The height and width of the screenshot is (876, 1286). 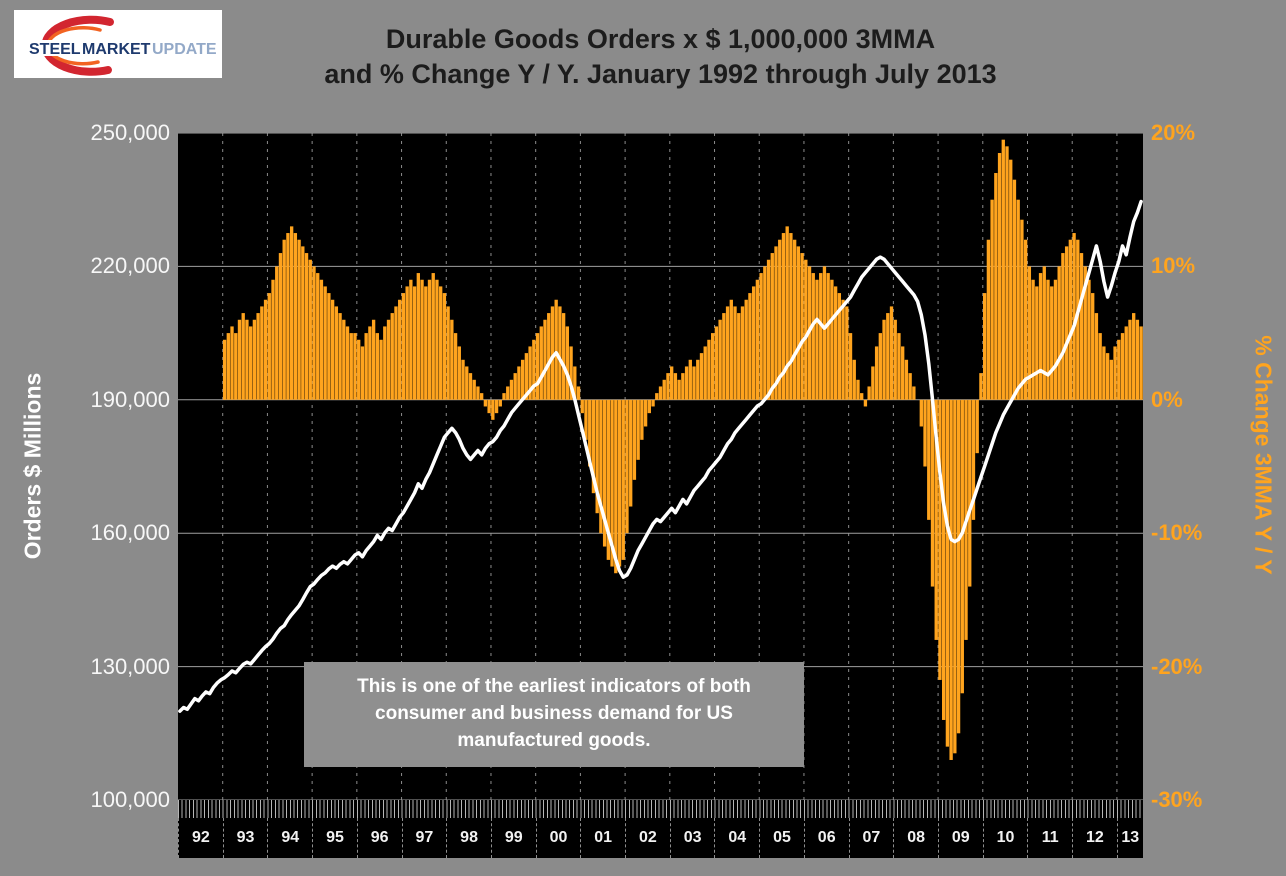 I want to click on year-label-08: 08, so click(x=915, y=838).